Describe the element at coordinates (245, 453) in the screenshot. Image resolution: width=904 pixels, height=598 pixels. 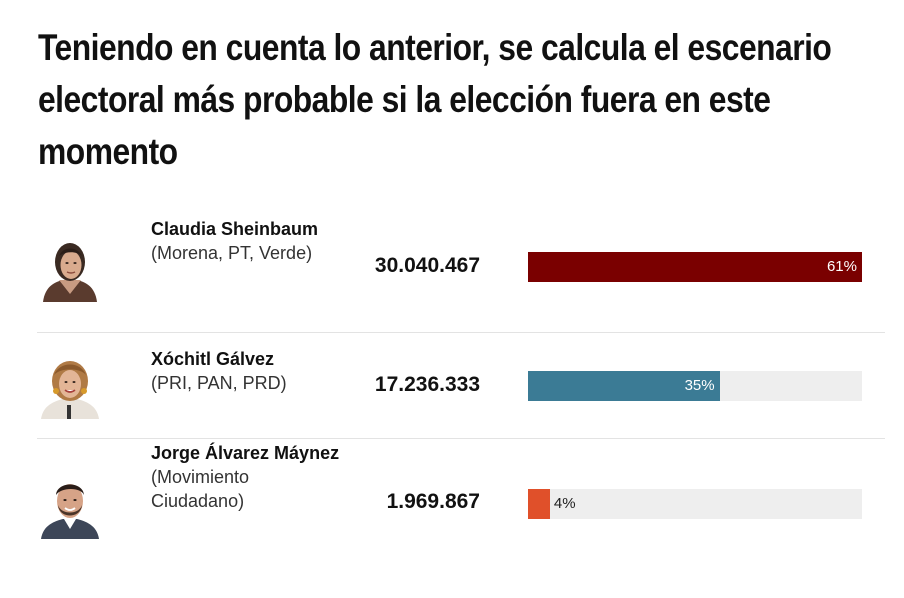
I see `candidate-name: Jorge Álvarez Máynez` at that location.